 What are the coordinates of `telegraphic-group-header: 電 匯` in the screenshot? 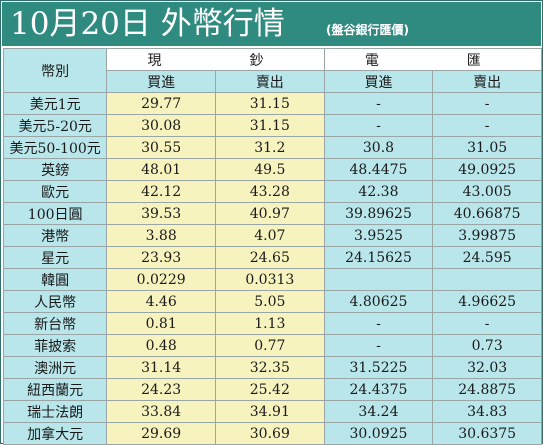 It's located at (433, 59).